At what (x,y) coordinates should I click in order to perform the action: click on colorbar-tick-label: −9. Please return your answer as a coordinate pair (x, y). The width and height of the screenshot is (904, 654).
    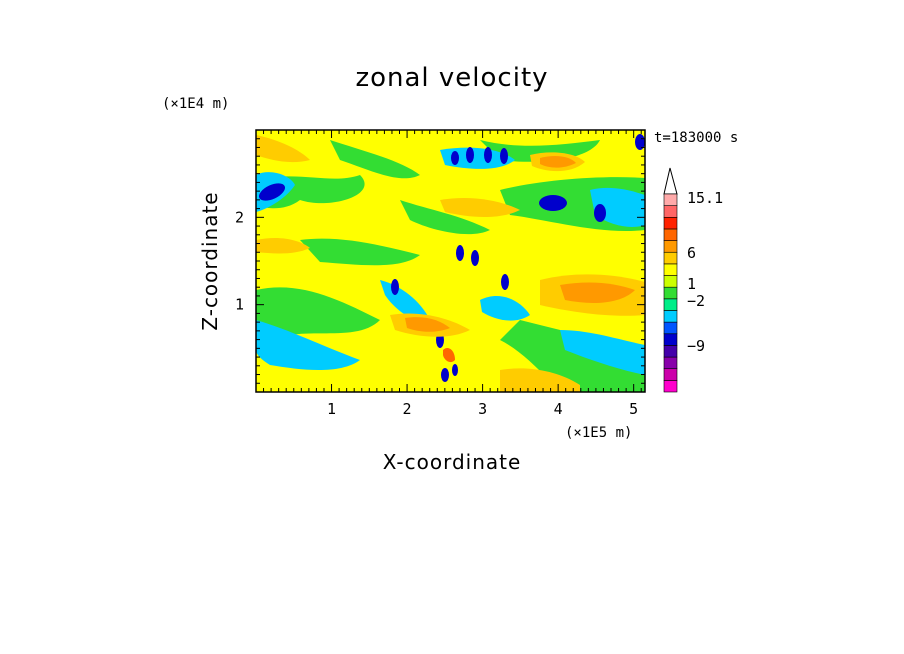
    Looking at the image, I should click on (696, 346).